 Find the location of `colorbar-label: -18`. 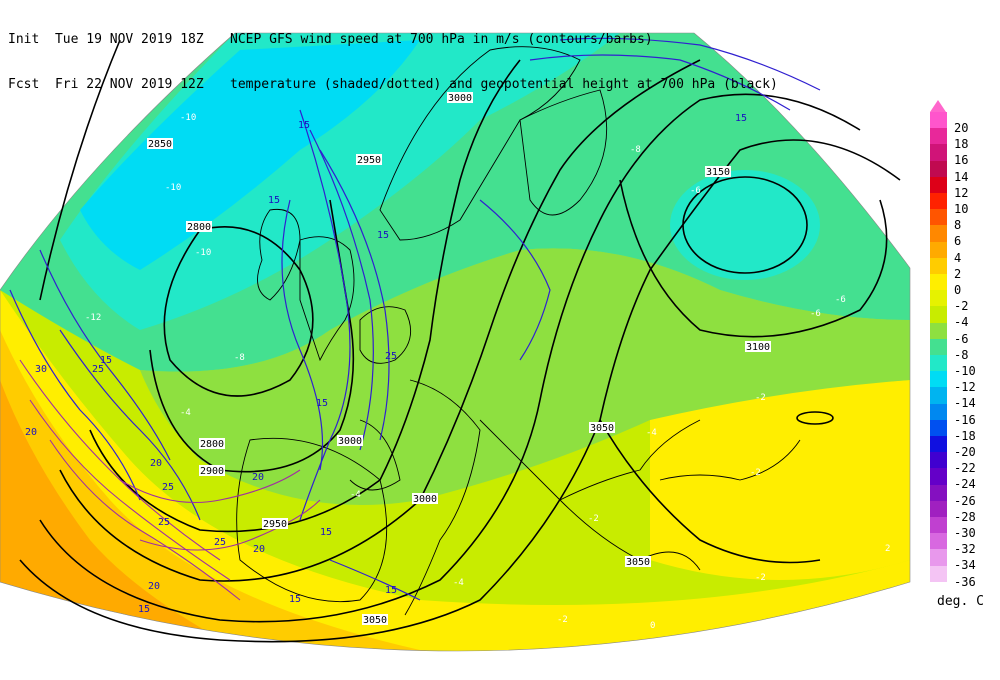

colorbar-label: -18 is located at coordinates (965, 435).